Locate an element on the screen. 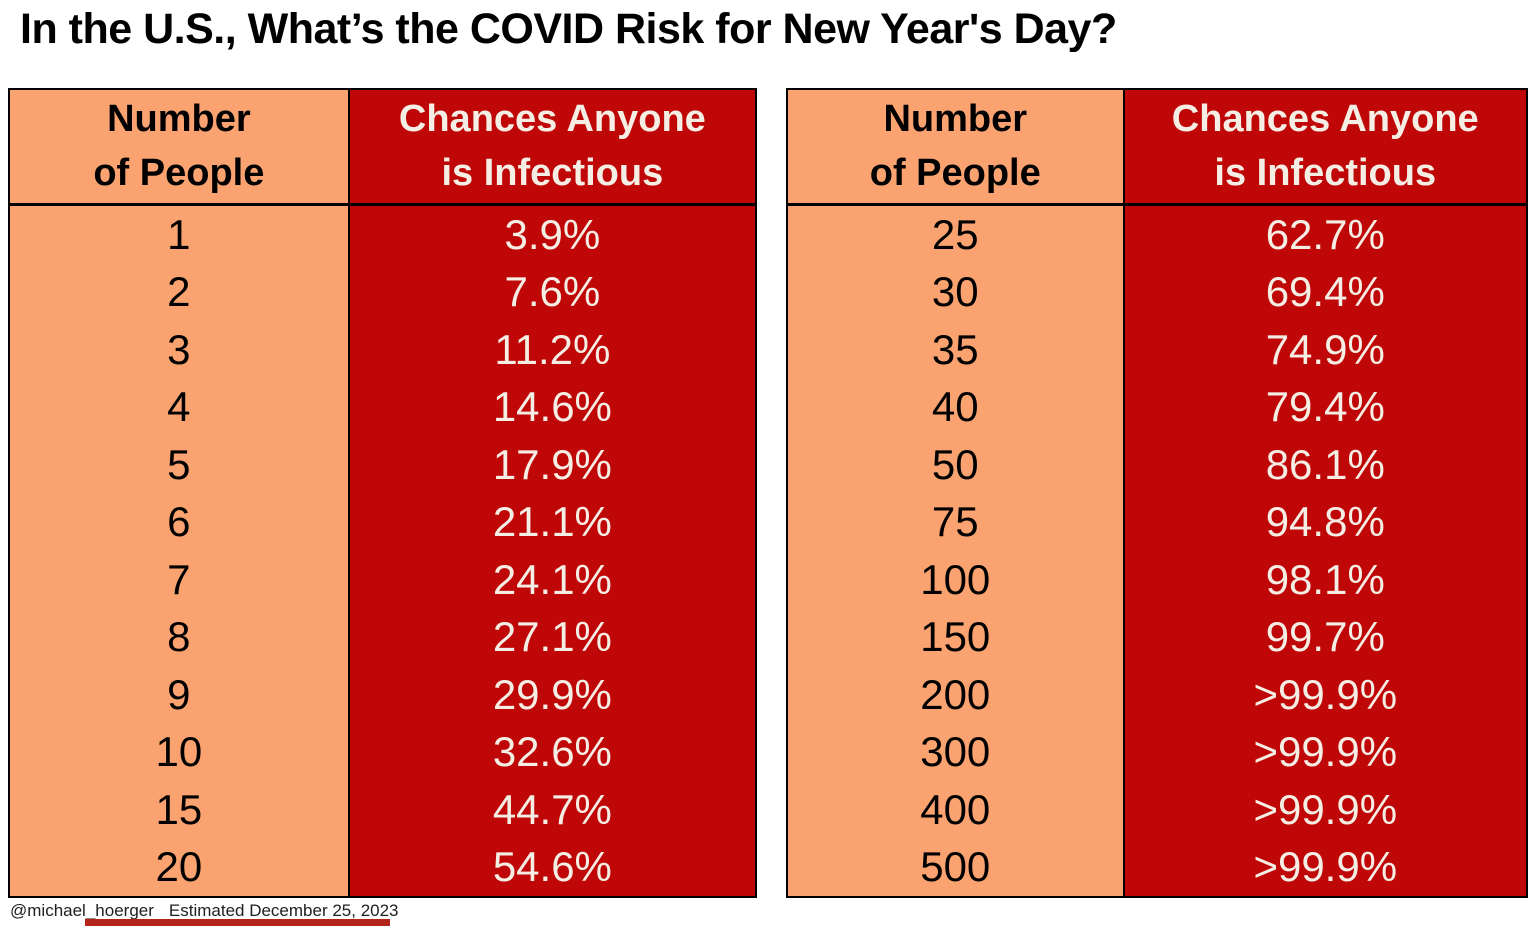 This screenshot has width=1536, height=926. people-cell: 40 is located at coordinates (956, 407).